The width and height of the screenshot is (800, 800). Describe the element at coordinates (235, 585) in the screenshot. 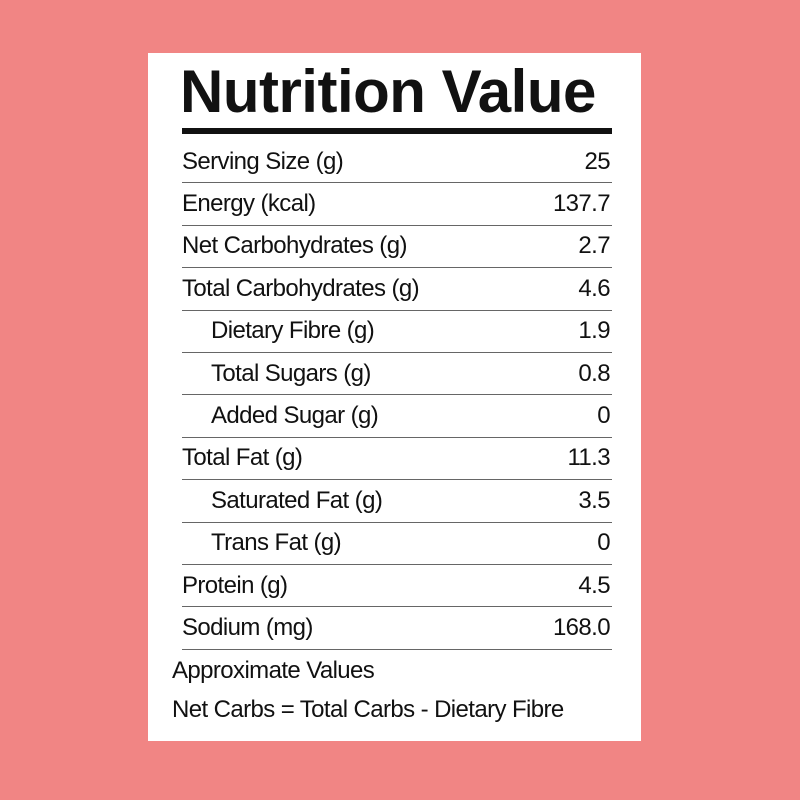

I see `row-label: Protein (g)` at that location.